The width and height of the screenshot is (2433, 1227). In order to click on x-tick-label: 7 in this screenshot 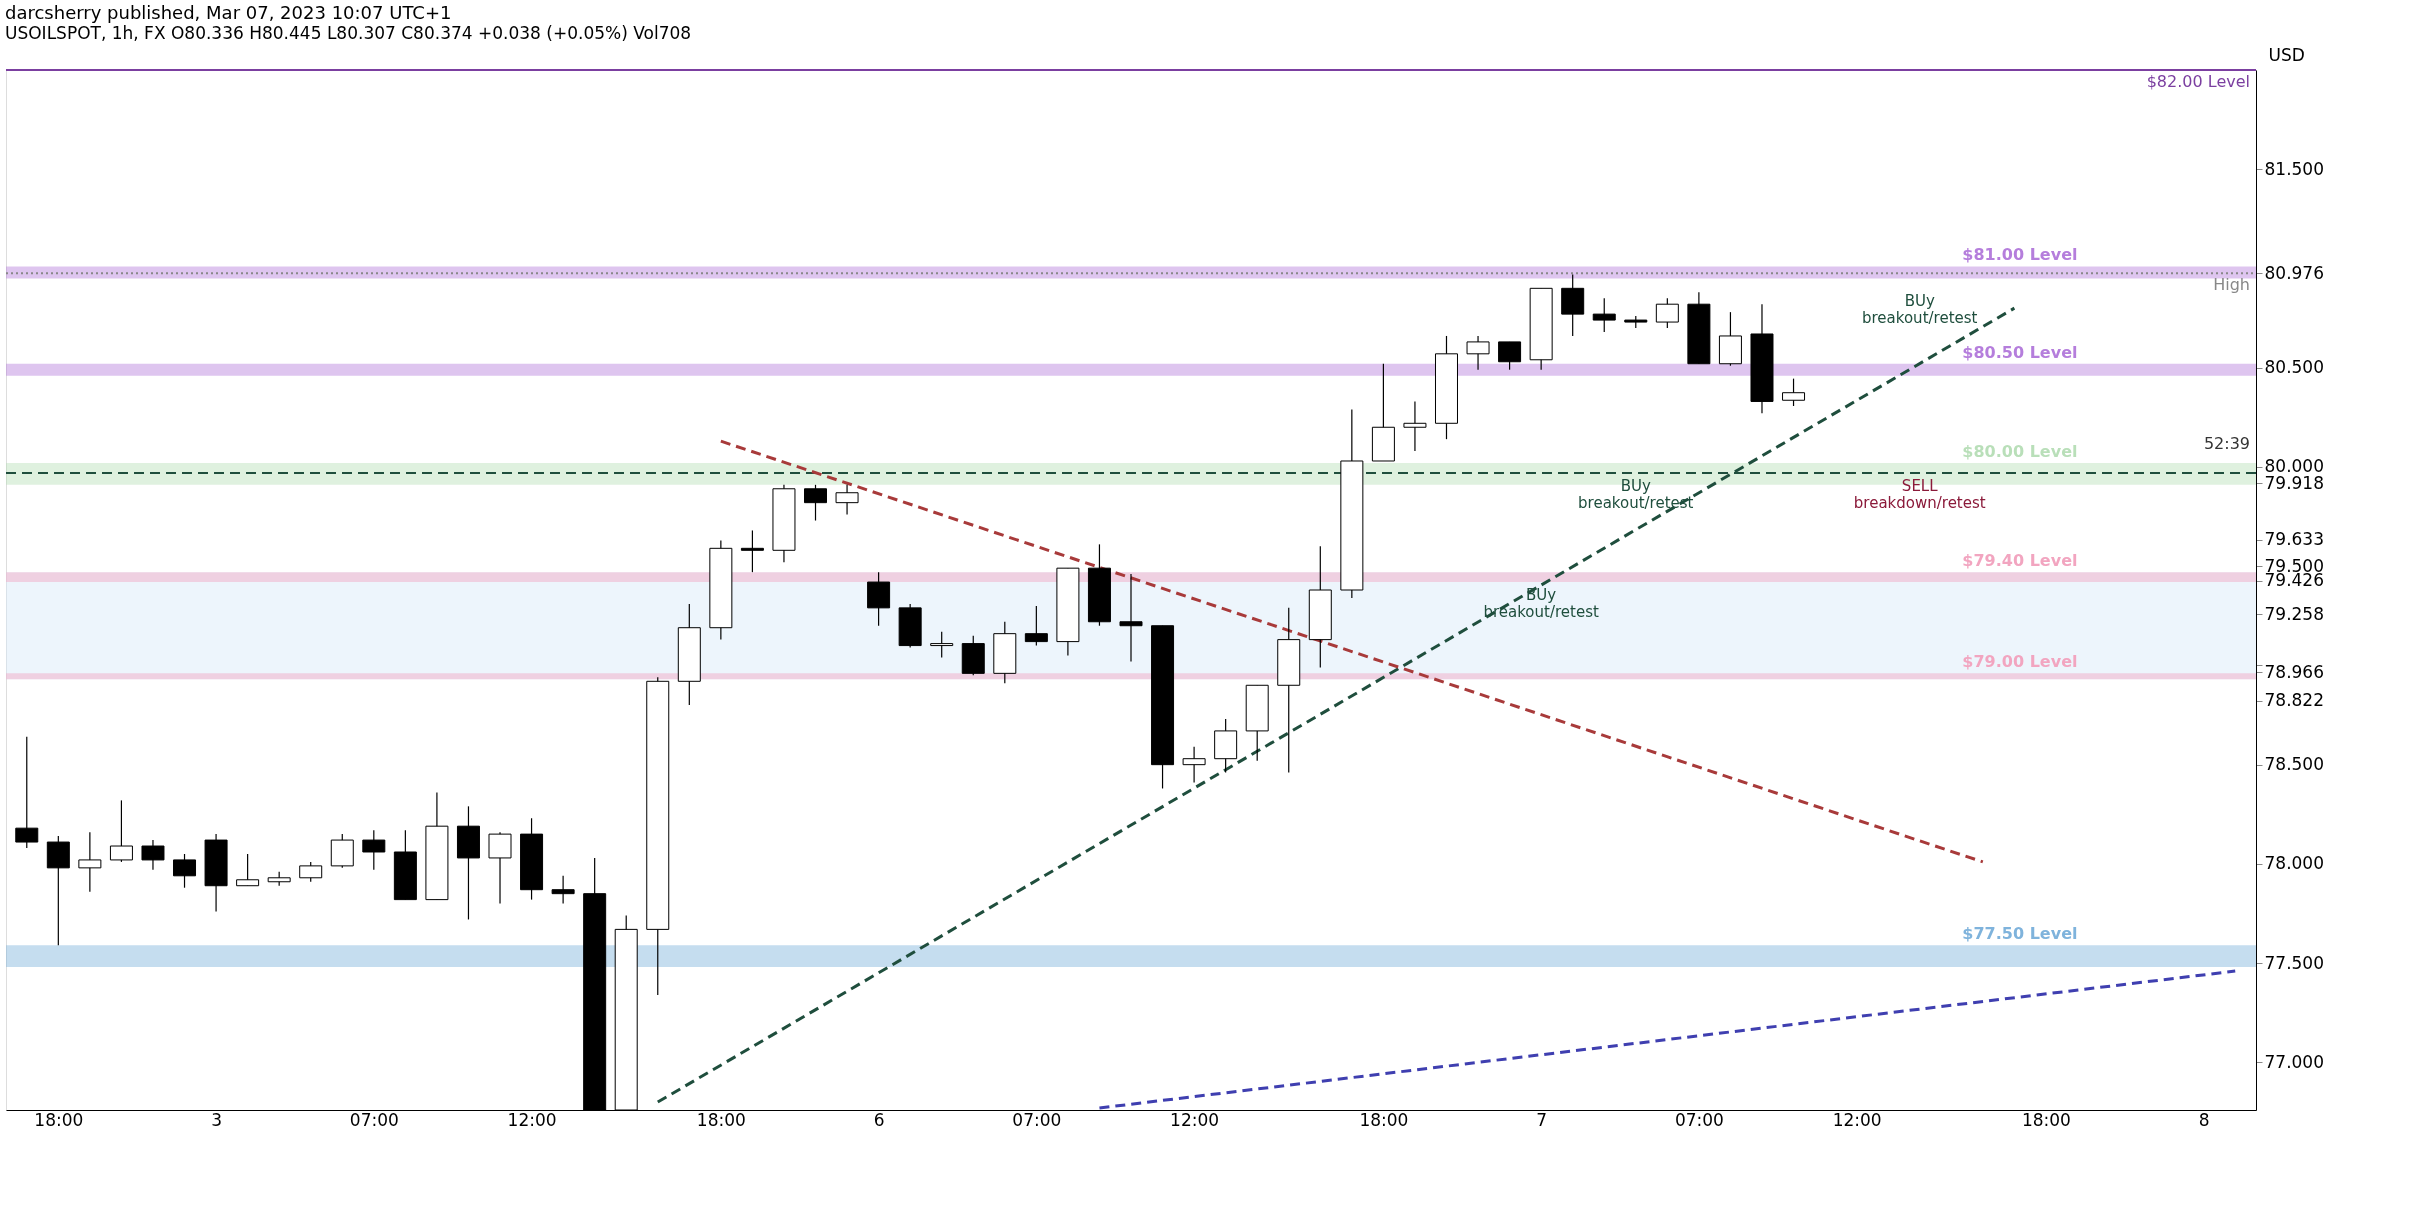, I will do `click(1542, 1119)`.